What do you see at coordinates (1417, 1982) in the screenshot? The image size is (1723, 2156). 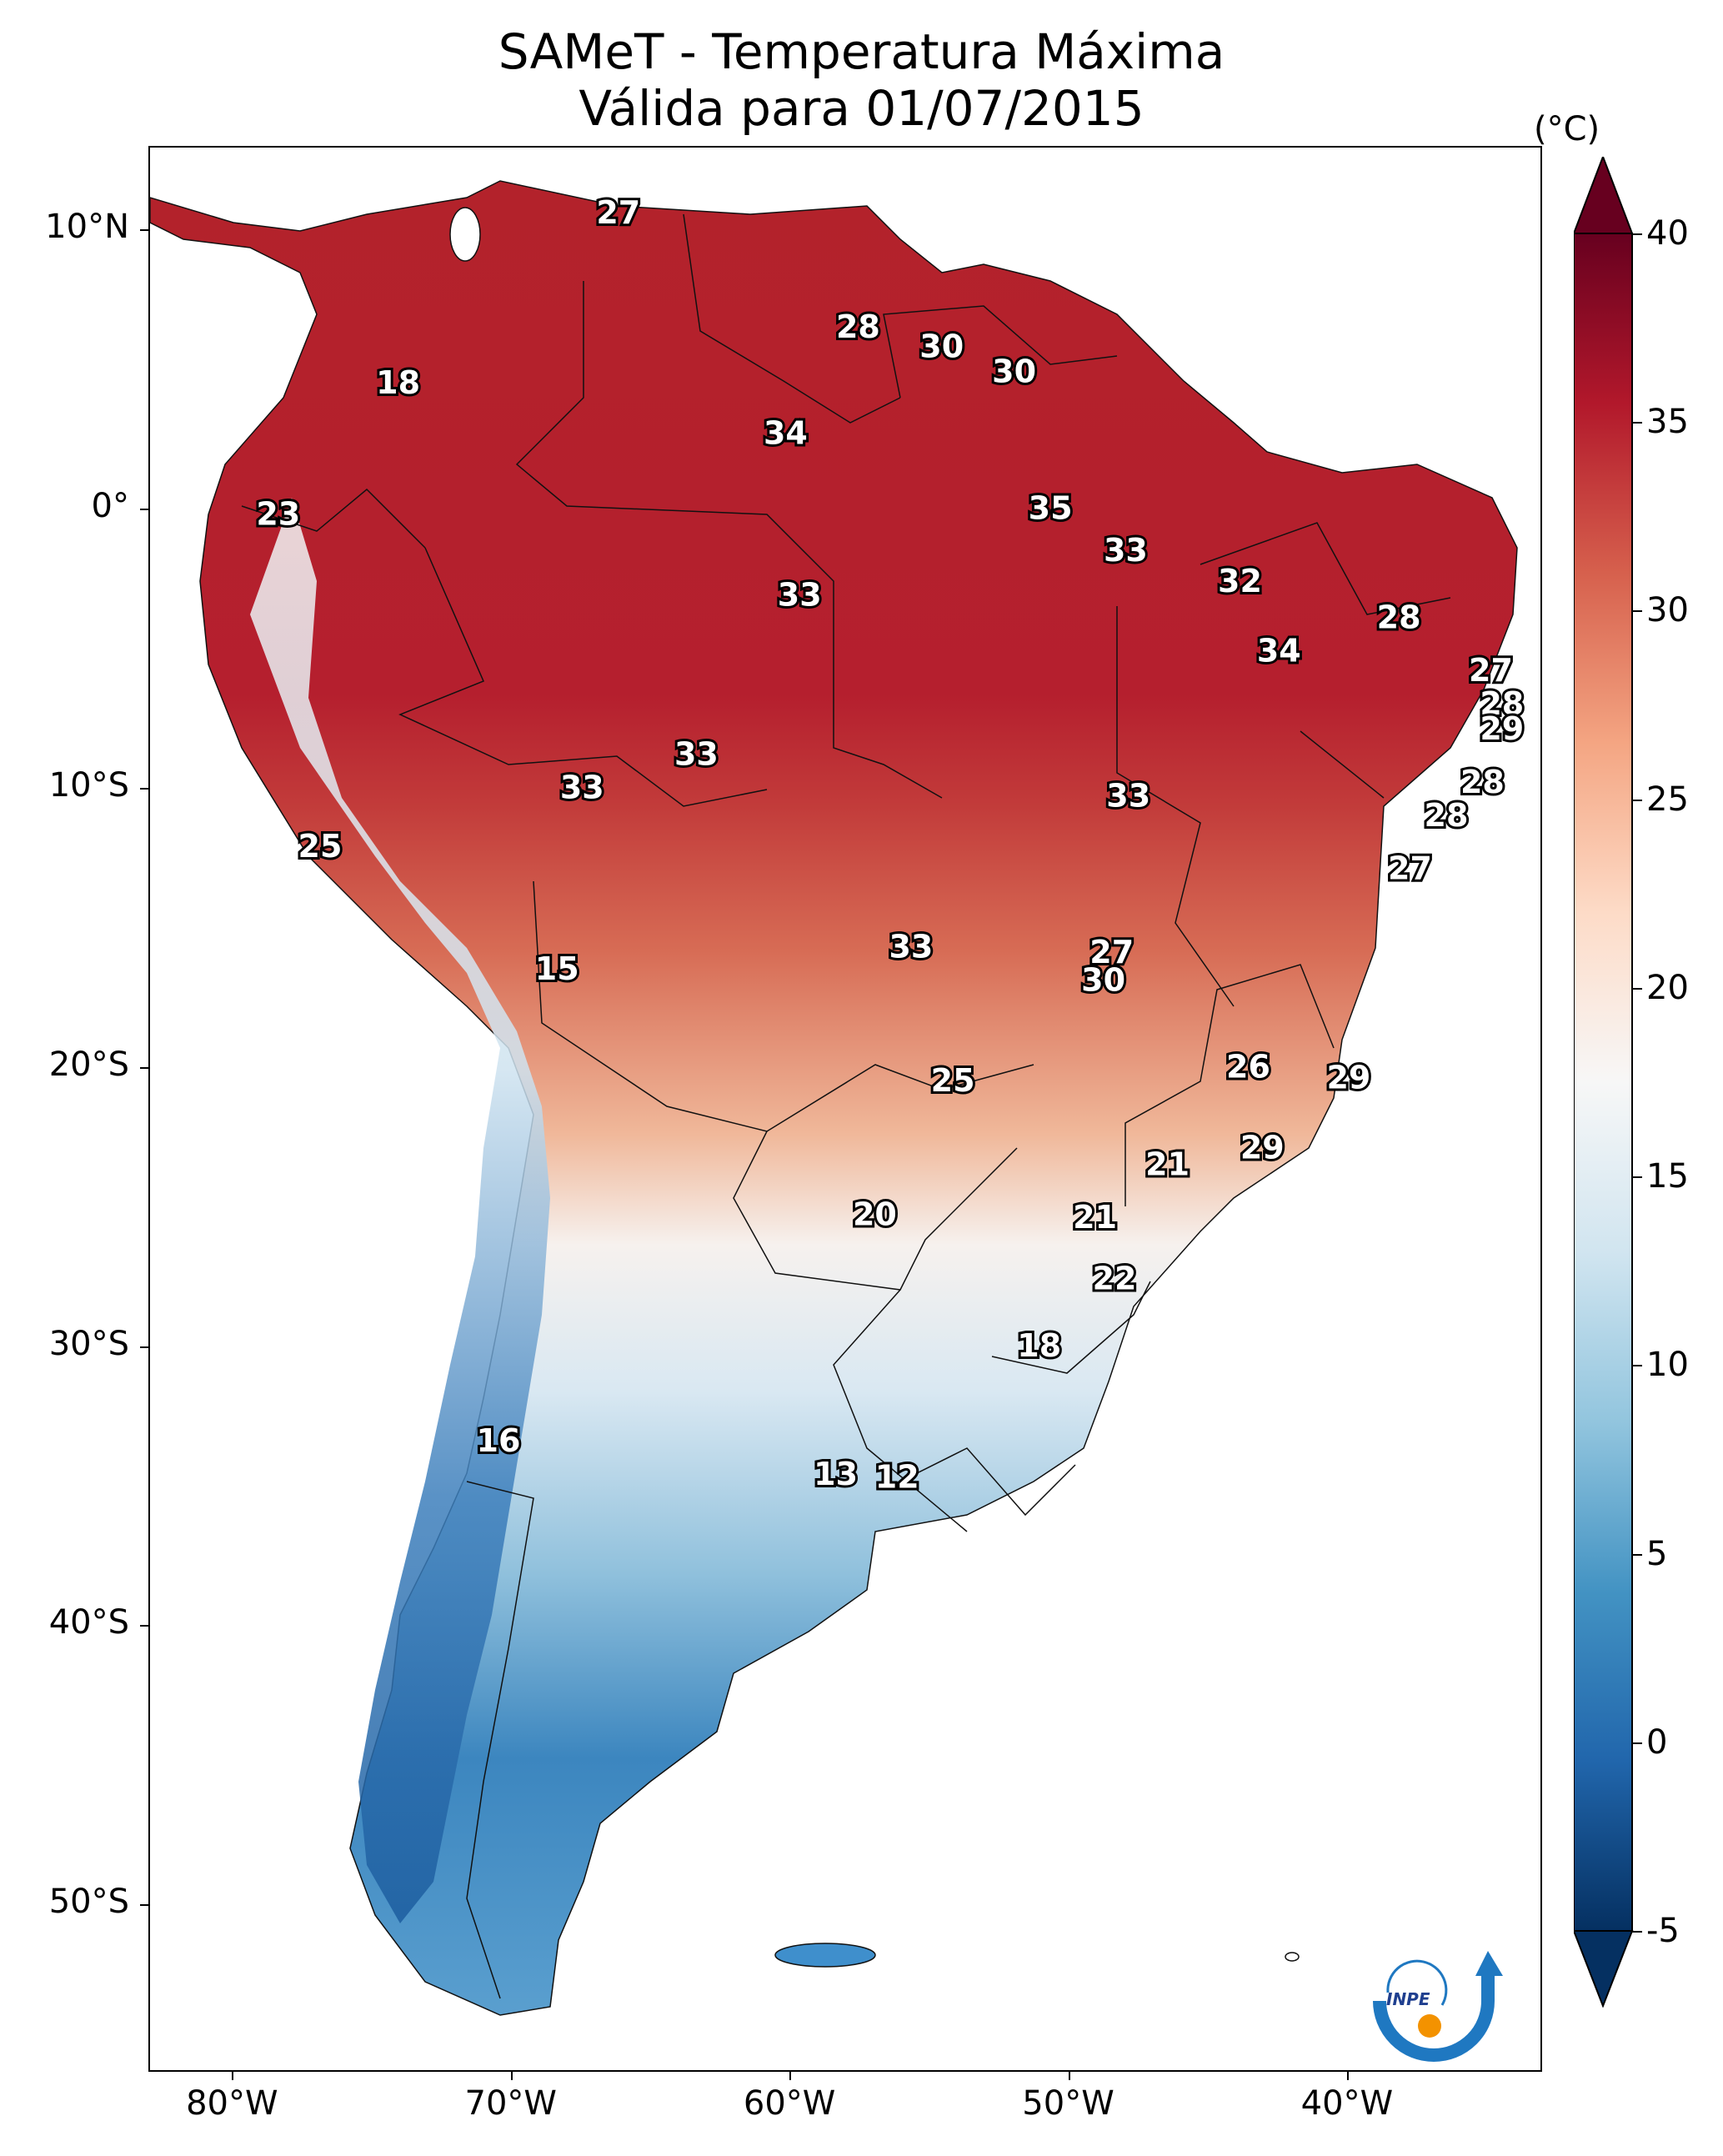 I see `logo-loop` at bounding box center [1417, 1982].